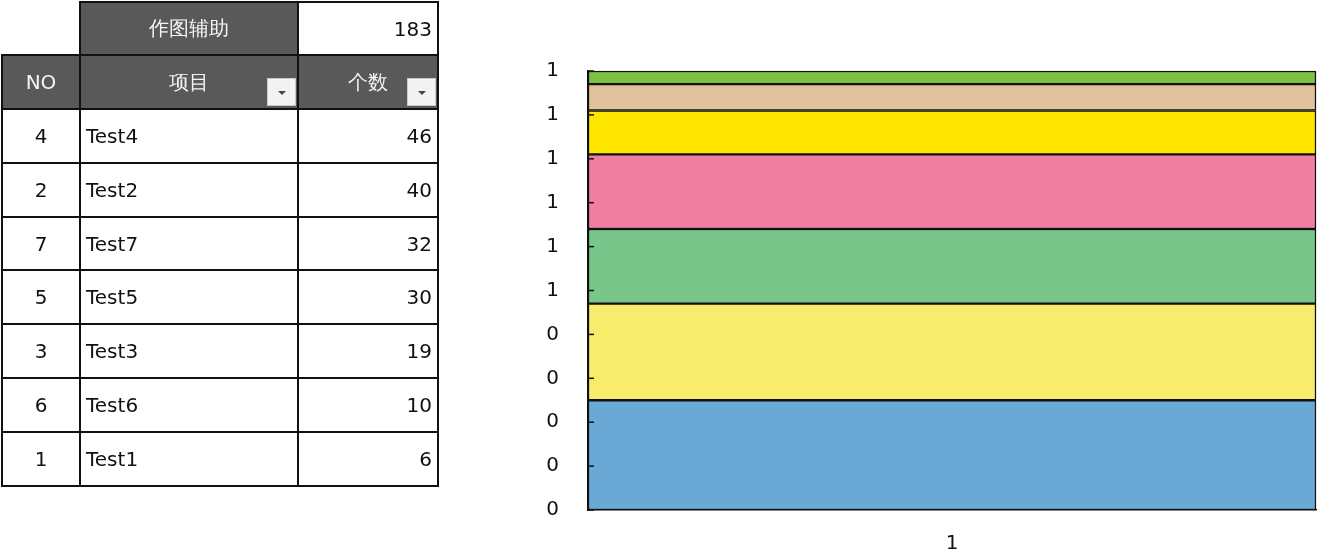 Image resolution: width=1319 pixels, height=551 pixels. Describe the element at coordinates (419, 405) in the screenshot. I see `text: 10` at that location.